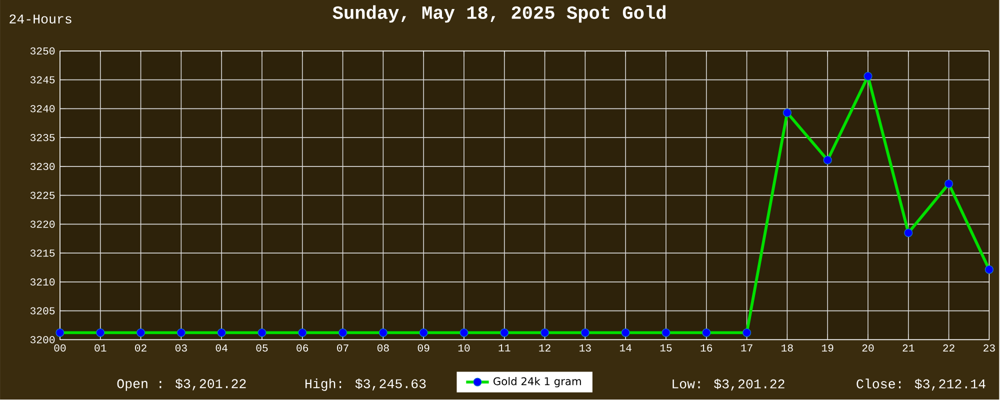 The image size is (1000, 400). I want to click on y-tick-label: 3240, so click(42, 108).